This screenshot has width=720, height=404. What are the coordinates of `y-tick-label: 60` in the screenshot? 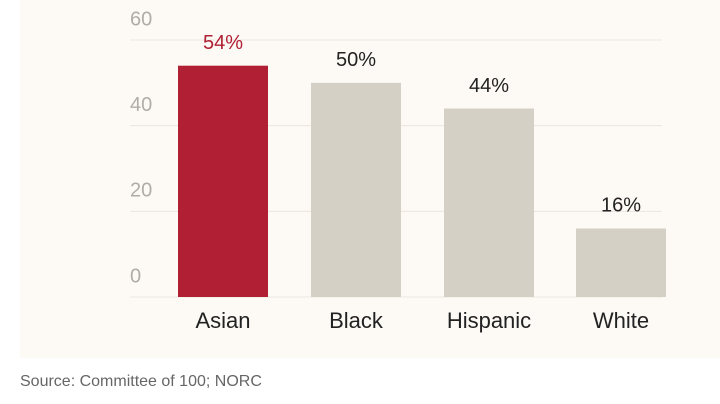 It's located at (141, 19).